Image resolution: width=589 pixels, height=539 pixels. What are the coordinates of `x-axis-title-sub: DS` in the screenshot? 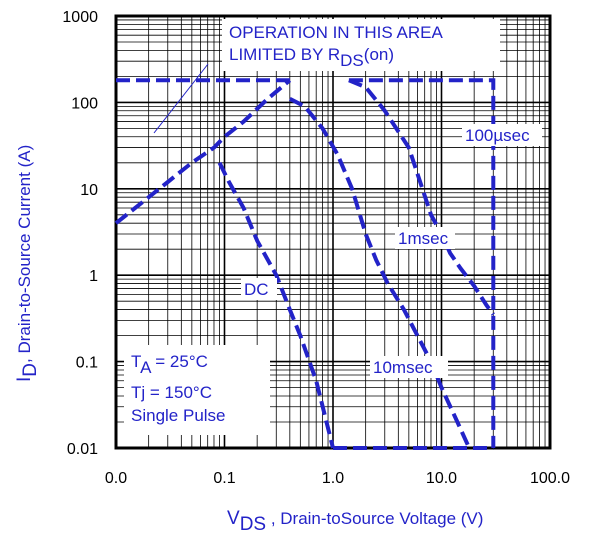 It's located at (253, 524).